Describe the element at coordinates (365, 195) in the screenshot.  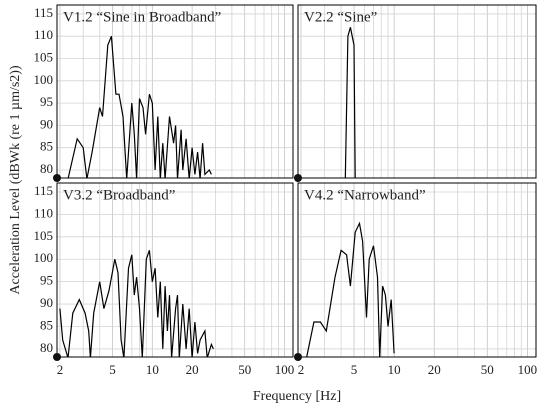
I see `panel-title: V4.2 “Narrowband”` at that location.